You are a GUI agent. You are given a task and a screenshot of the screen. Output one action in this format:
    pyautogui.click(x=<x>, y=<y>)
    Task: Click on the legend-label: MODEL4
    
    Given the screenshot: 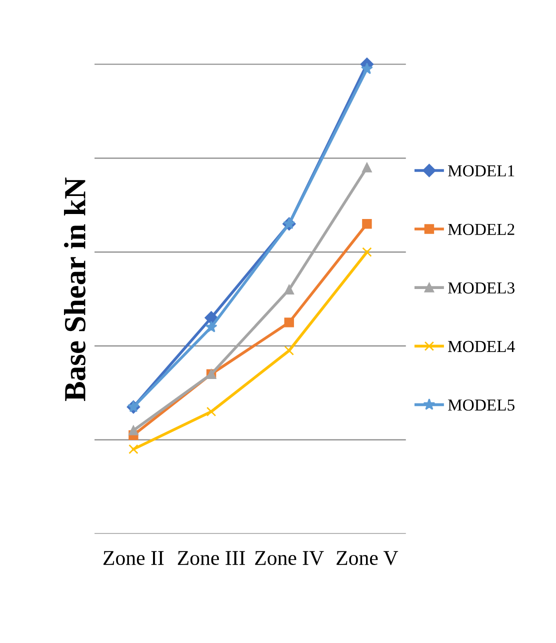 What is the action you would take?
    pyautogui.click(x=481, y=346)
    